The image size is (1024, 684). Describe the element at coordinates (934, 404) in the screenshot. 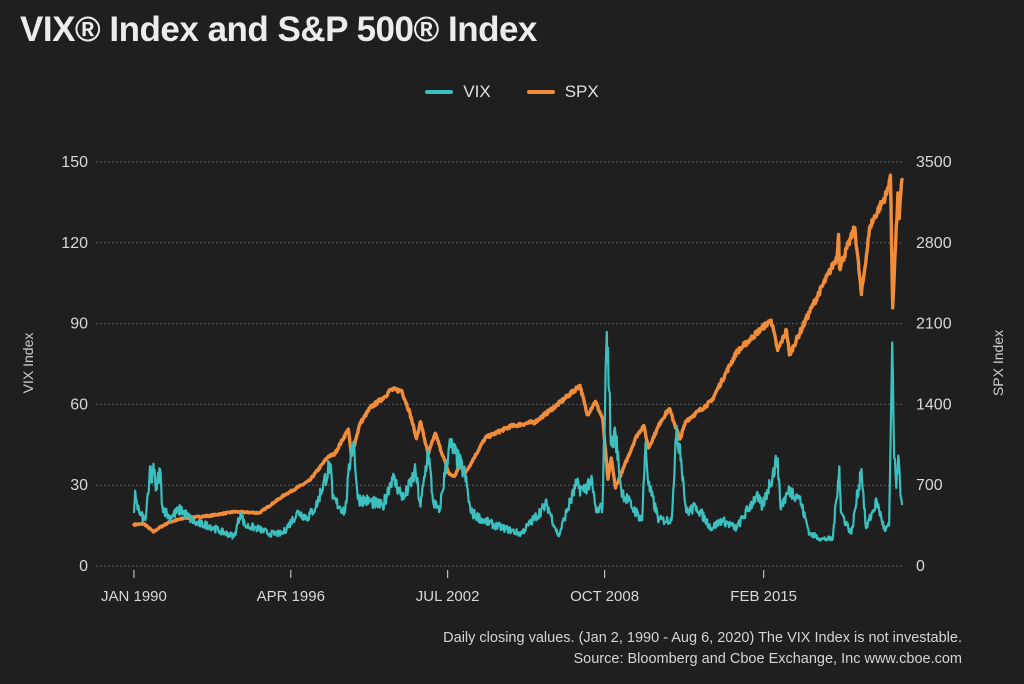

I see `right-tick-label: 1400` at that location.